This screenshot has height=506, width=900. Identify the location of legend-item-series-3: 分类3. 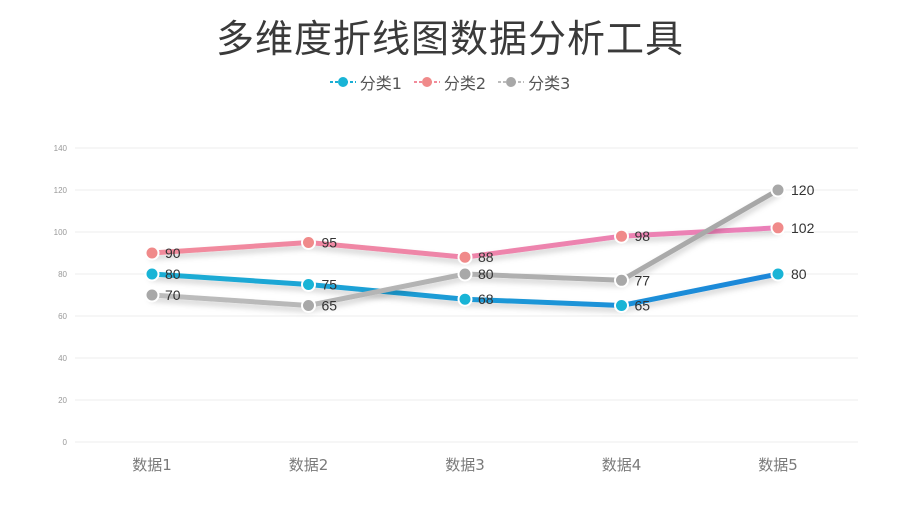
(534, 82).